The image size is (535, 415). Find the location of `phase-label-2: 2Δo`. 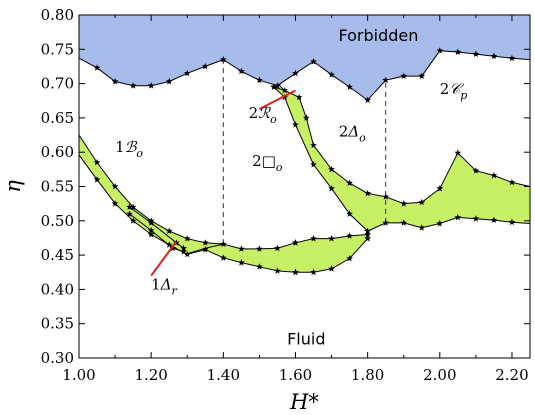

phase-label-2: 2Δo is located at coordinates (352, 133).